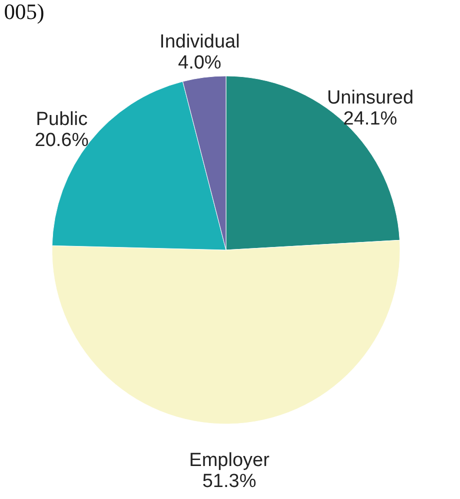 The width and height of the screenshot is (460, 499). Describe the element at coordinates (24, 12) in the screenshot. I see `text: 005)` at that location.